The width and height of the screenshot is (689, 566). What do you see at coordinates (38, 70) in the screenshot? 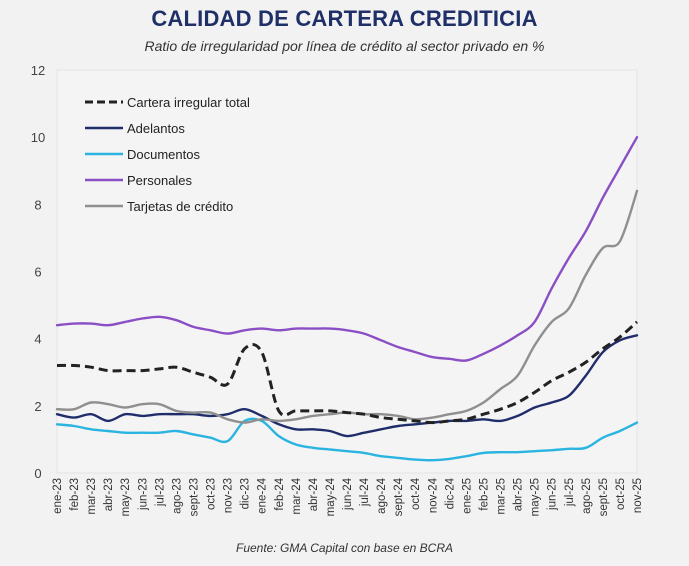
I see `y-tick-label: 12` at bounding box center [38, 70].